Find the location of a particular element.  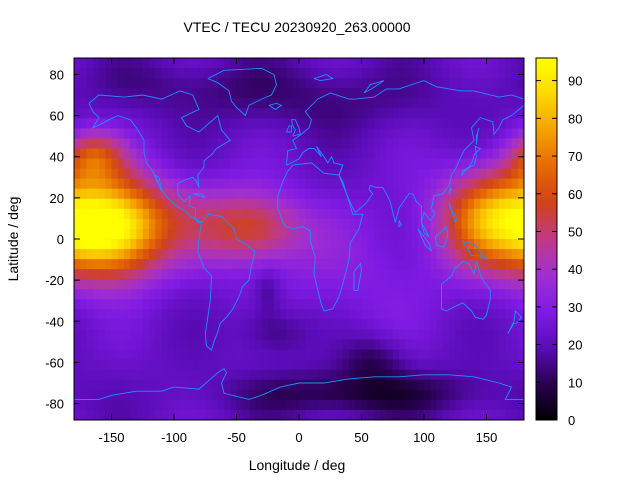

y-tick-label: -40 is located at coordinates (54, 321).